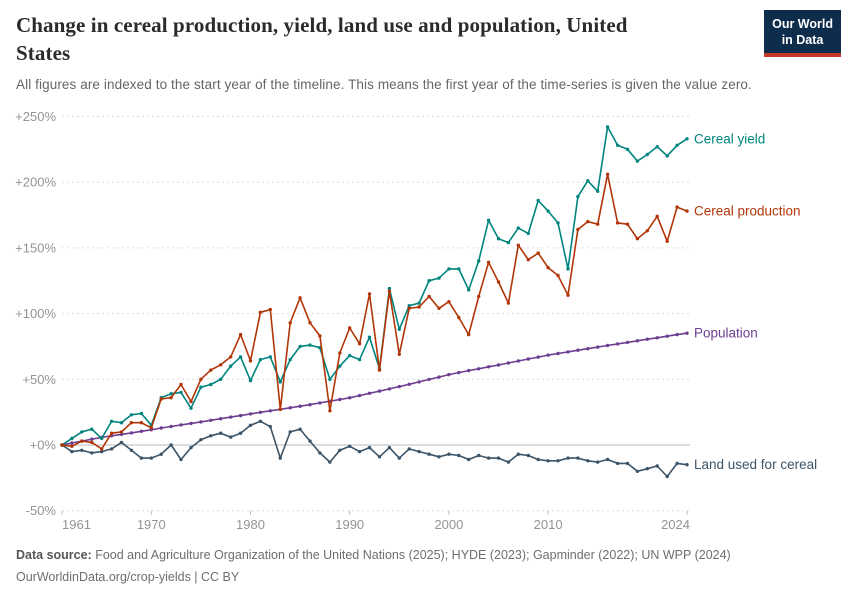 This screenshot has height=600, width=850. I want to click on series-label-cereal-yield: Cereal yield, so click(729, 138).